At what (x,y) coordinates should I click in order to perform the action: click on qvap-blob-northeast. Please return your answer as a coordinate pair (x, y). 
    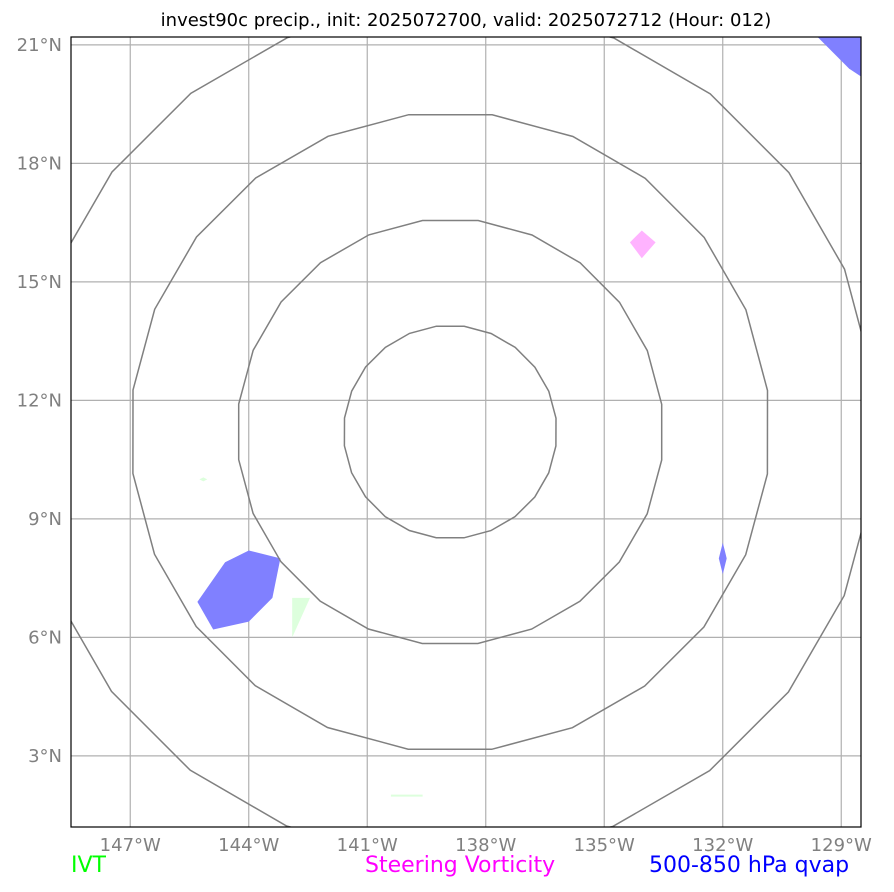
    Looking at the image, I should click on (839, 57).